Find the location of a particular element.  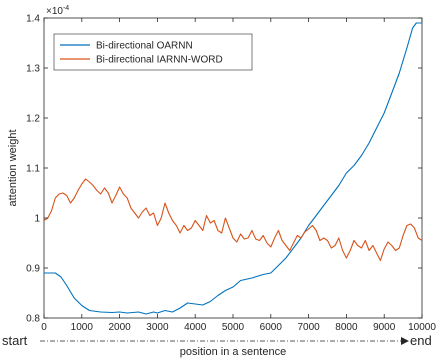

x-tick-label: 5000 is located at coordinates (233, 327).